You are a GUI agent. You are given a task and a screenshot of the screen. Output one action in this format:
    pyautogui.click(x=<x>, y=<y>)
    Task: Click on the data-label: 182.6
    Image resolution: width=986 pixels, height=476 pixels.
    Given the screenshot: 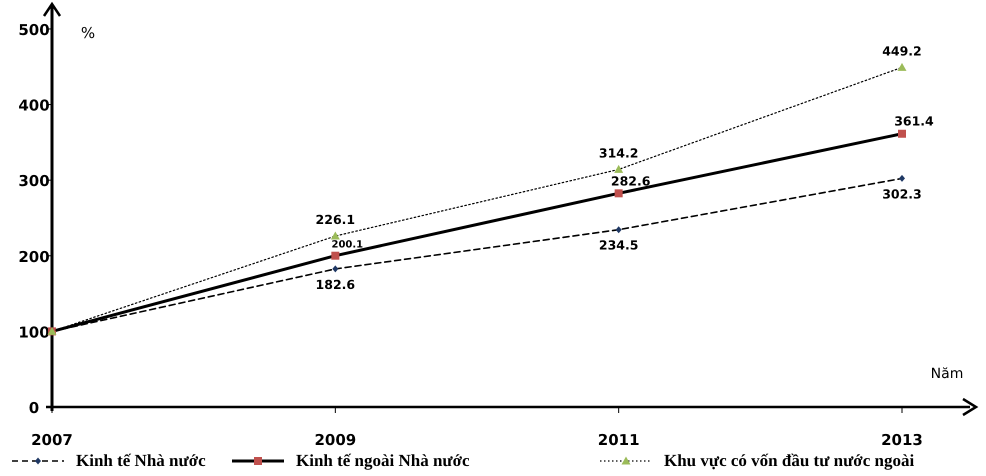 What is the action you would take?
    pyautogui.click(x=336, y=284)
    